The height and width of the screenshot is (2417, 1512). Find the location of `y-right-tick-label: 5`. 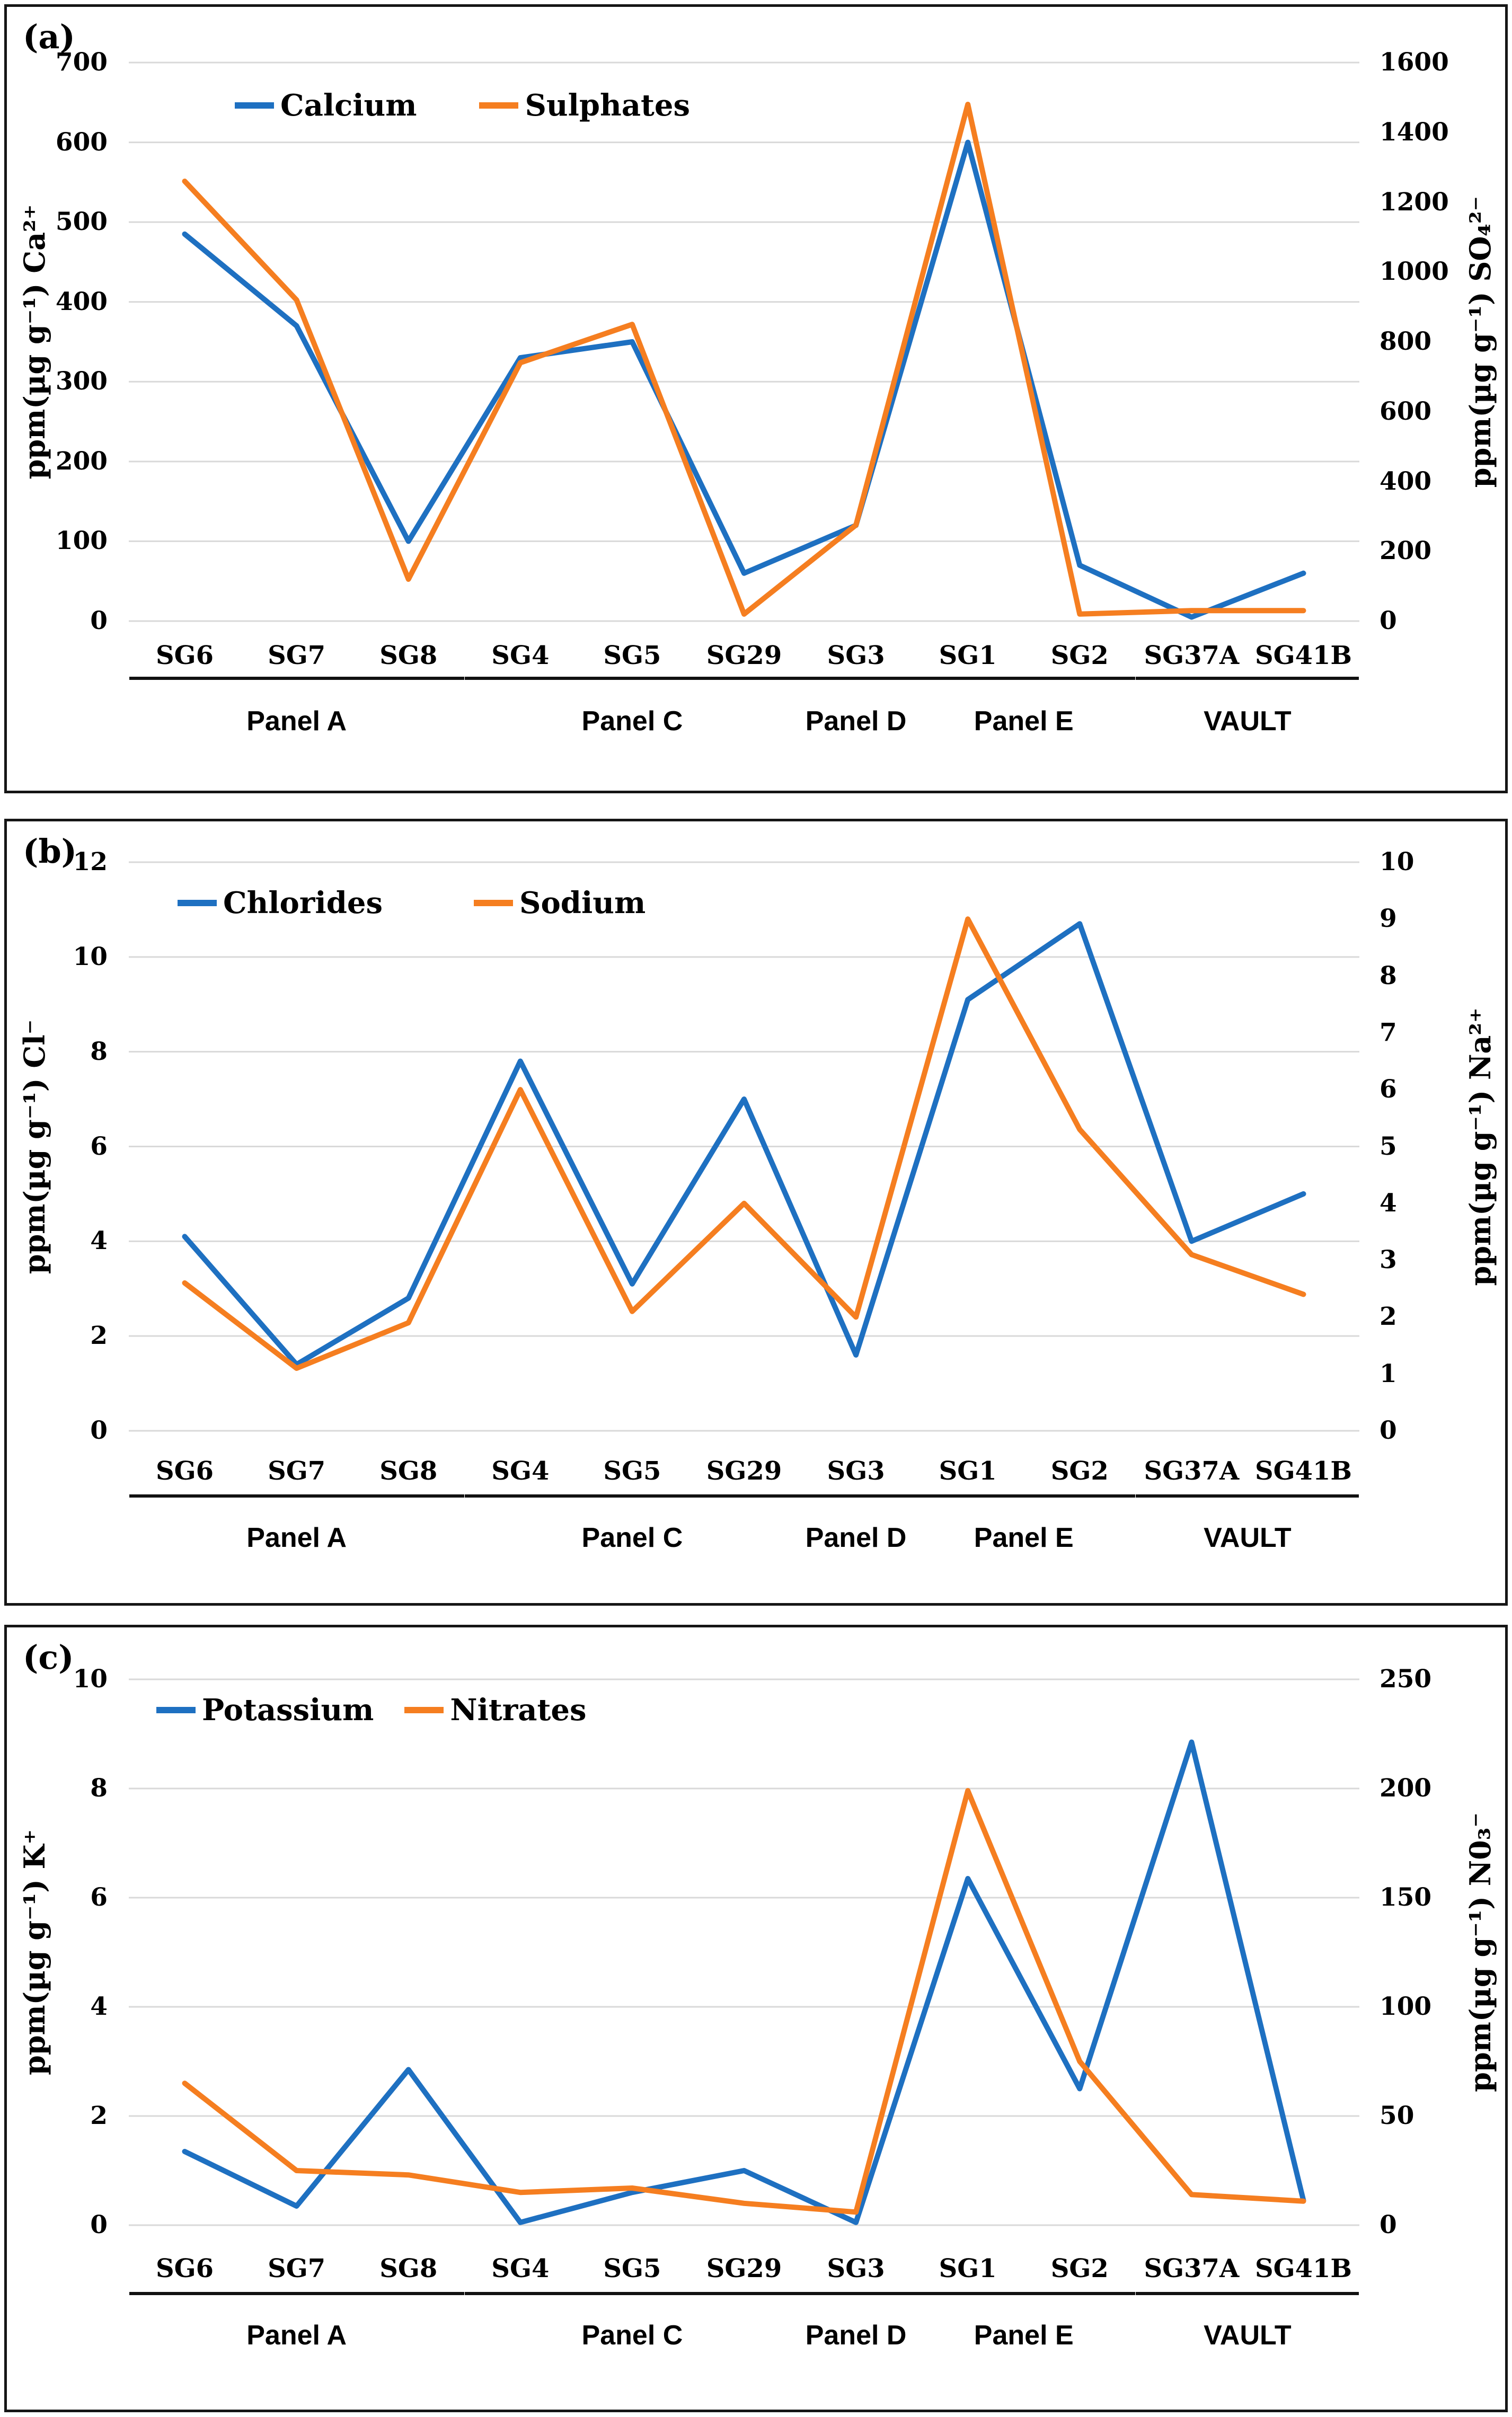

y-right-tick-label: 5 is located at coordinates (1388, 1146).